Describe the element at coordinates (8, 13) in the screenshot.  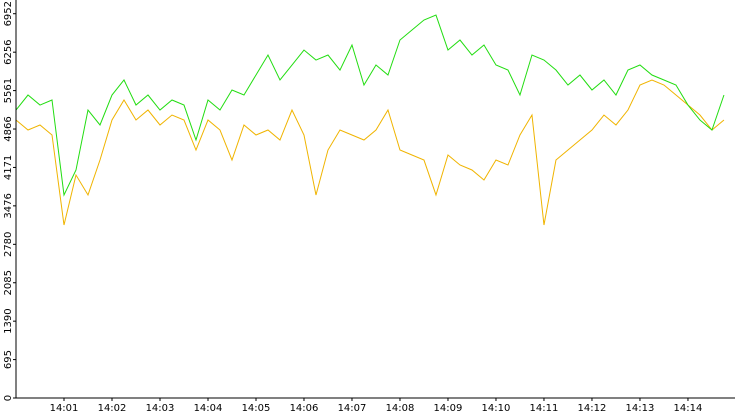
I see `y-tick-label: 6952` at that location.